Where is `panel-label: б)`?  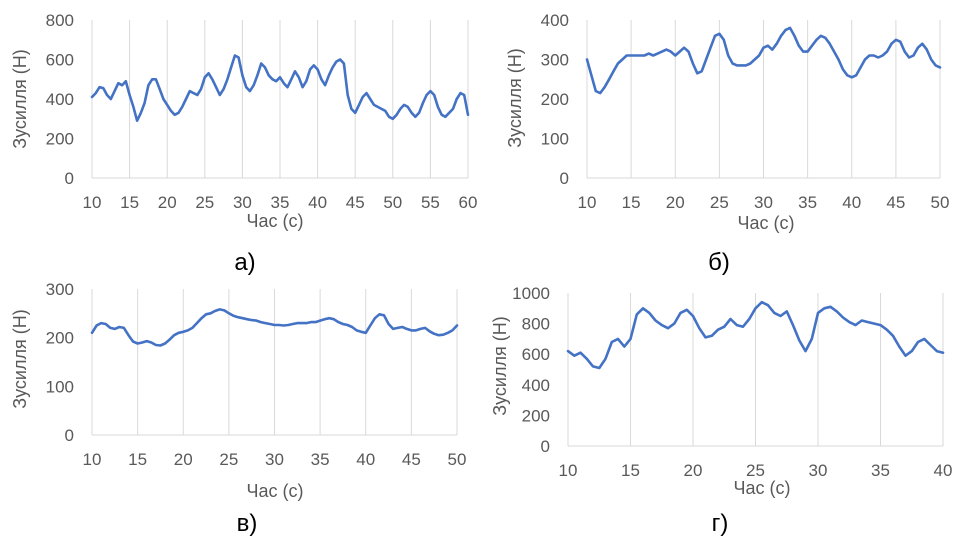 panel-label: б) is located at coordinates (719, 262).